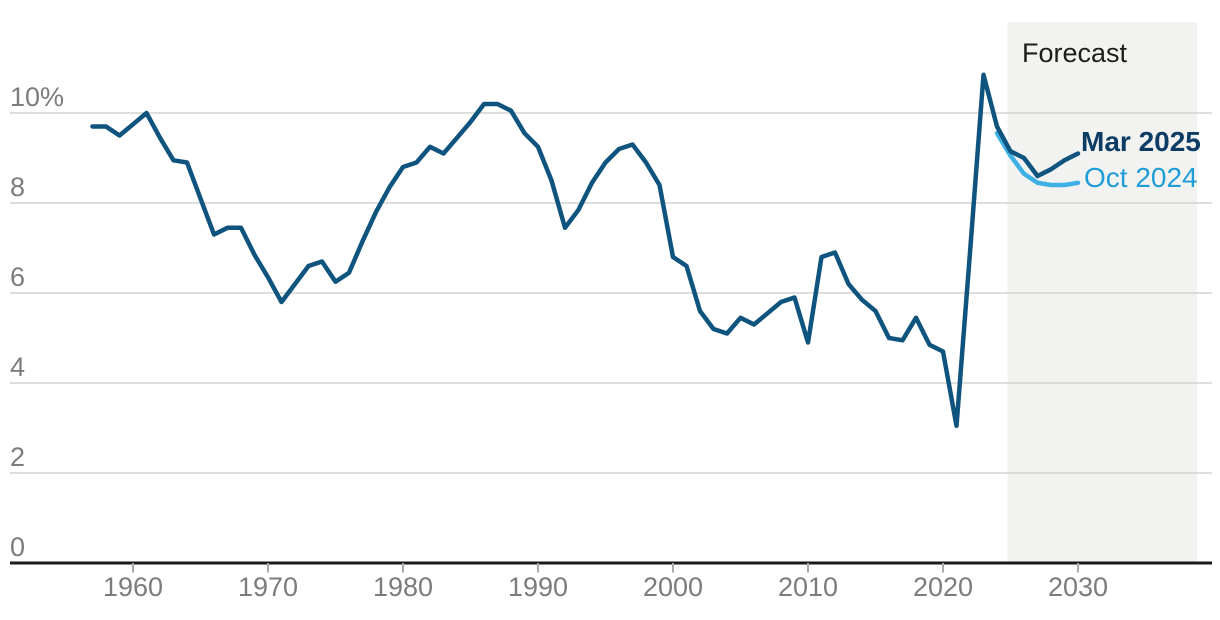  I want to click on y-axis-label: 0, so click(17, 547).